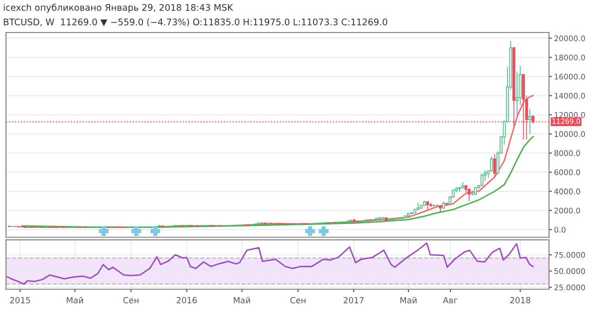  Describe the element at coordinates (196, 22) in the screenshot. I see `chart-subtitle: BTCUSD, W 11269.0 ▼ −559.0 (−4.73%) O:11835.0 H:11975.0 L:11073.3 C:11269.0` at that location.